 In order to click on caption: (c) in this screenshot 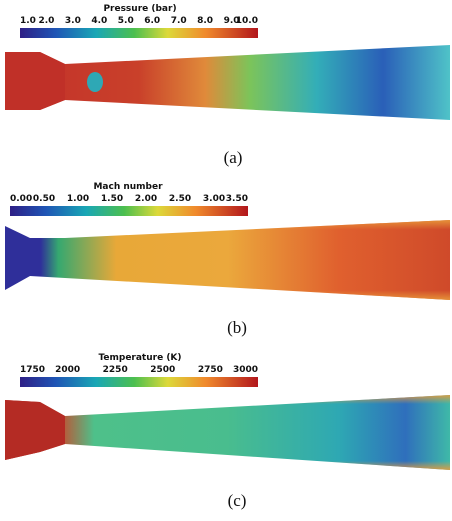, I will do `click(237, 500)`.